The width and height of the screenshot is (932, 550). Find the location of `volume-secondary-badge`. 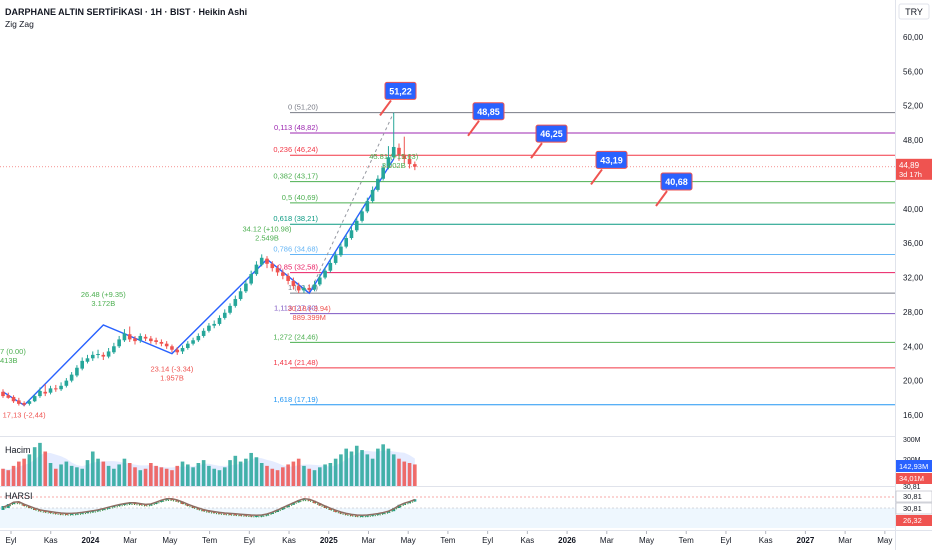

volume-secondary-badge is located at coordinates (914, 478).